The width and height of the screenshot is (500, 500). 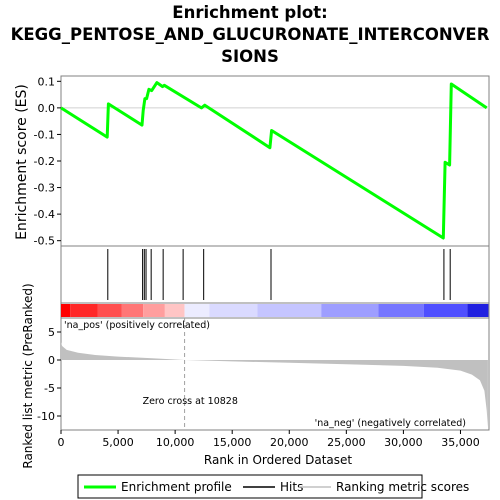 What do you see at coordinates (278, 460) in the screenshot?
I see `metric-x-axis-title: Rank in Ordered Dataset` at bounding box center [278, 460].